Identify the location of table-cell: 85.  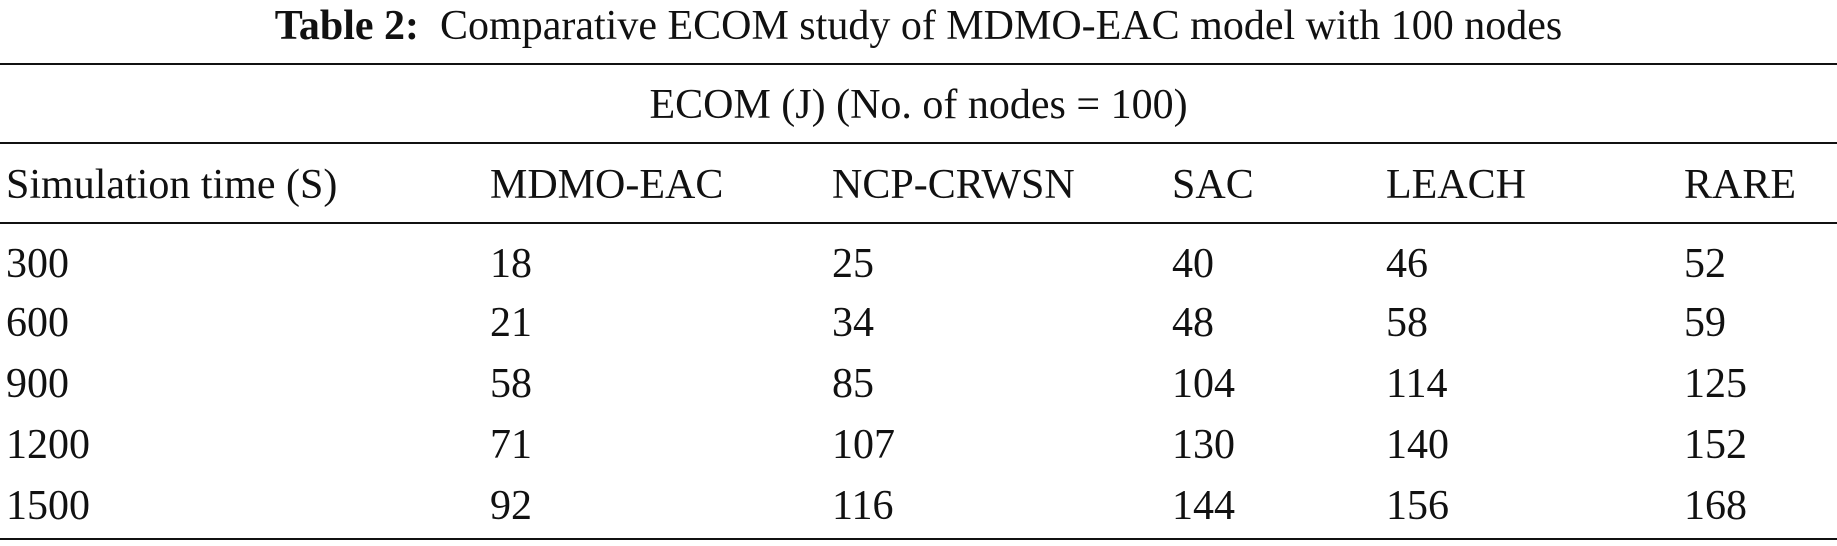
(853, 384).